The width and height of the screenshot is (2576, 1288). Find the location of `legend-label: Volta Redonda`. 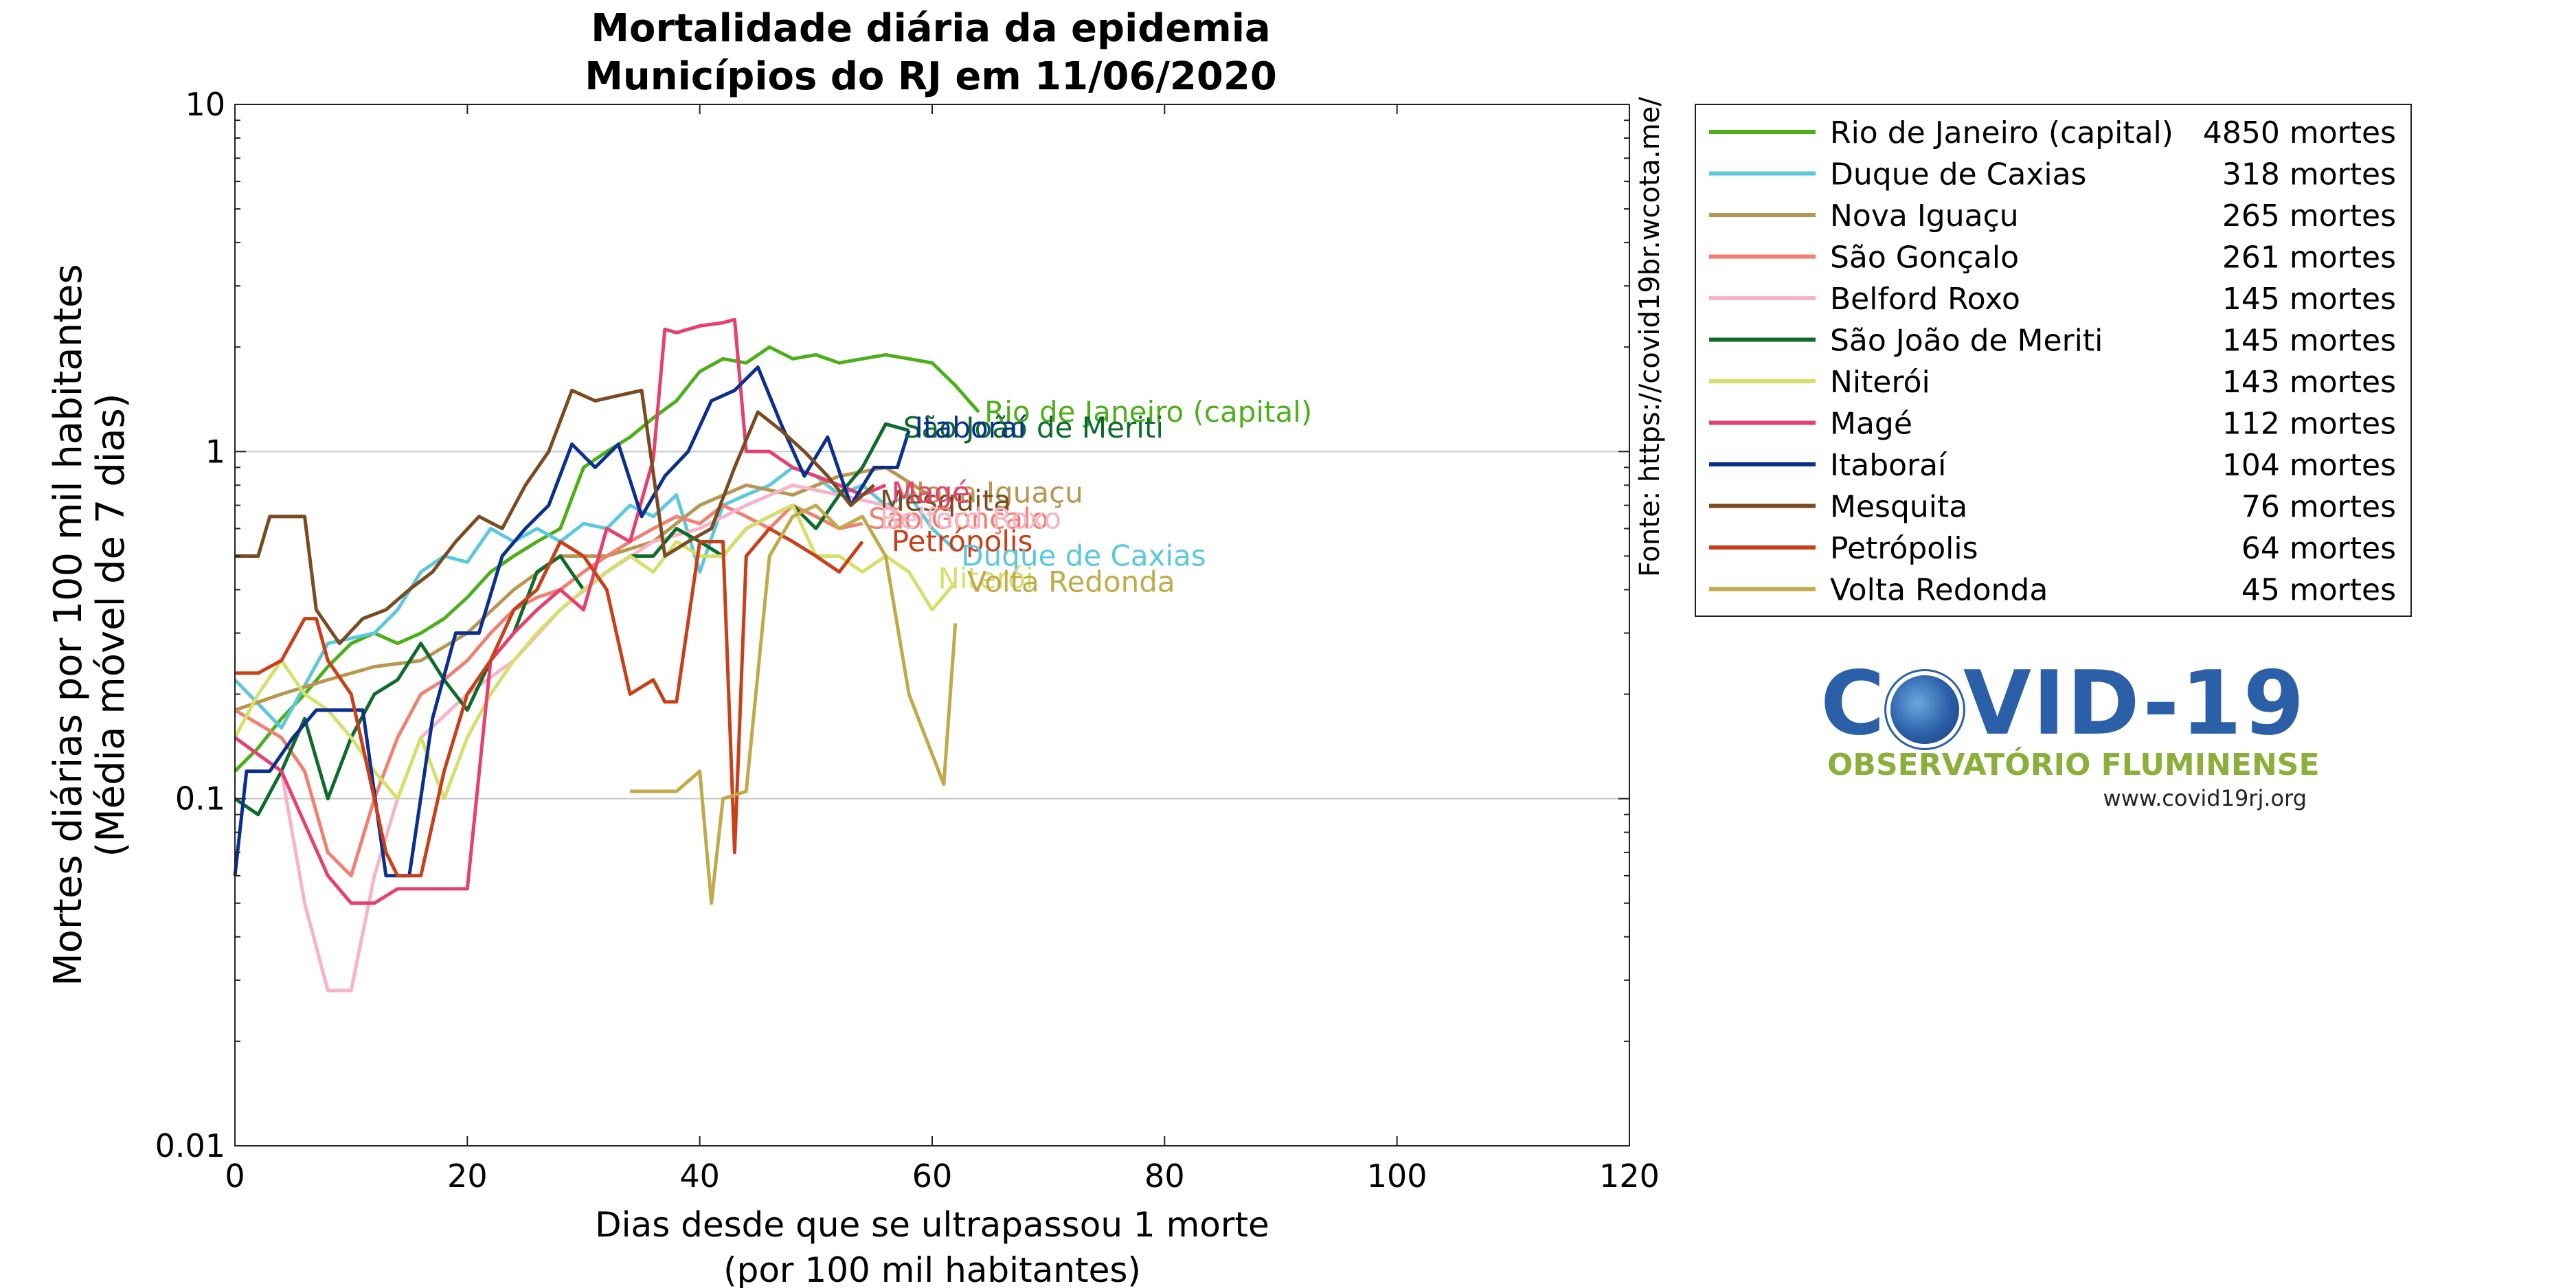

legend-label: Volta Redonda is located at coordinates (1939, 590).